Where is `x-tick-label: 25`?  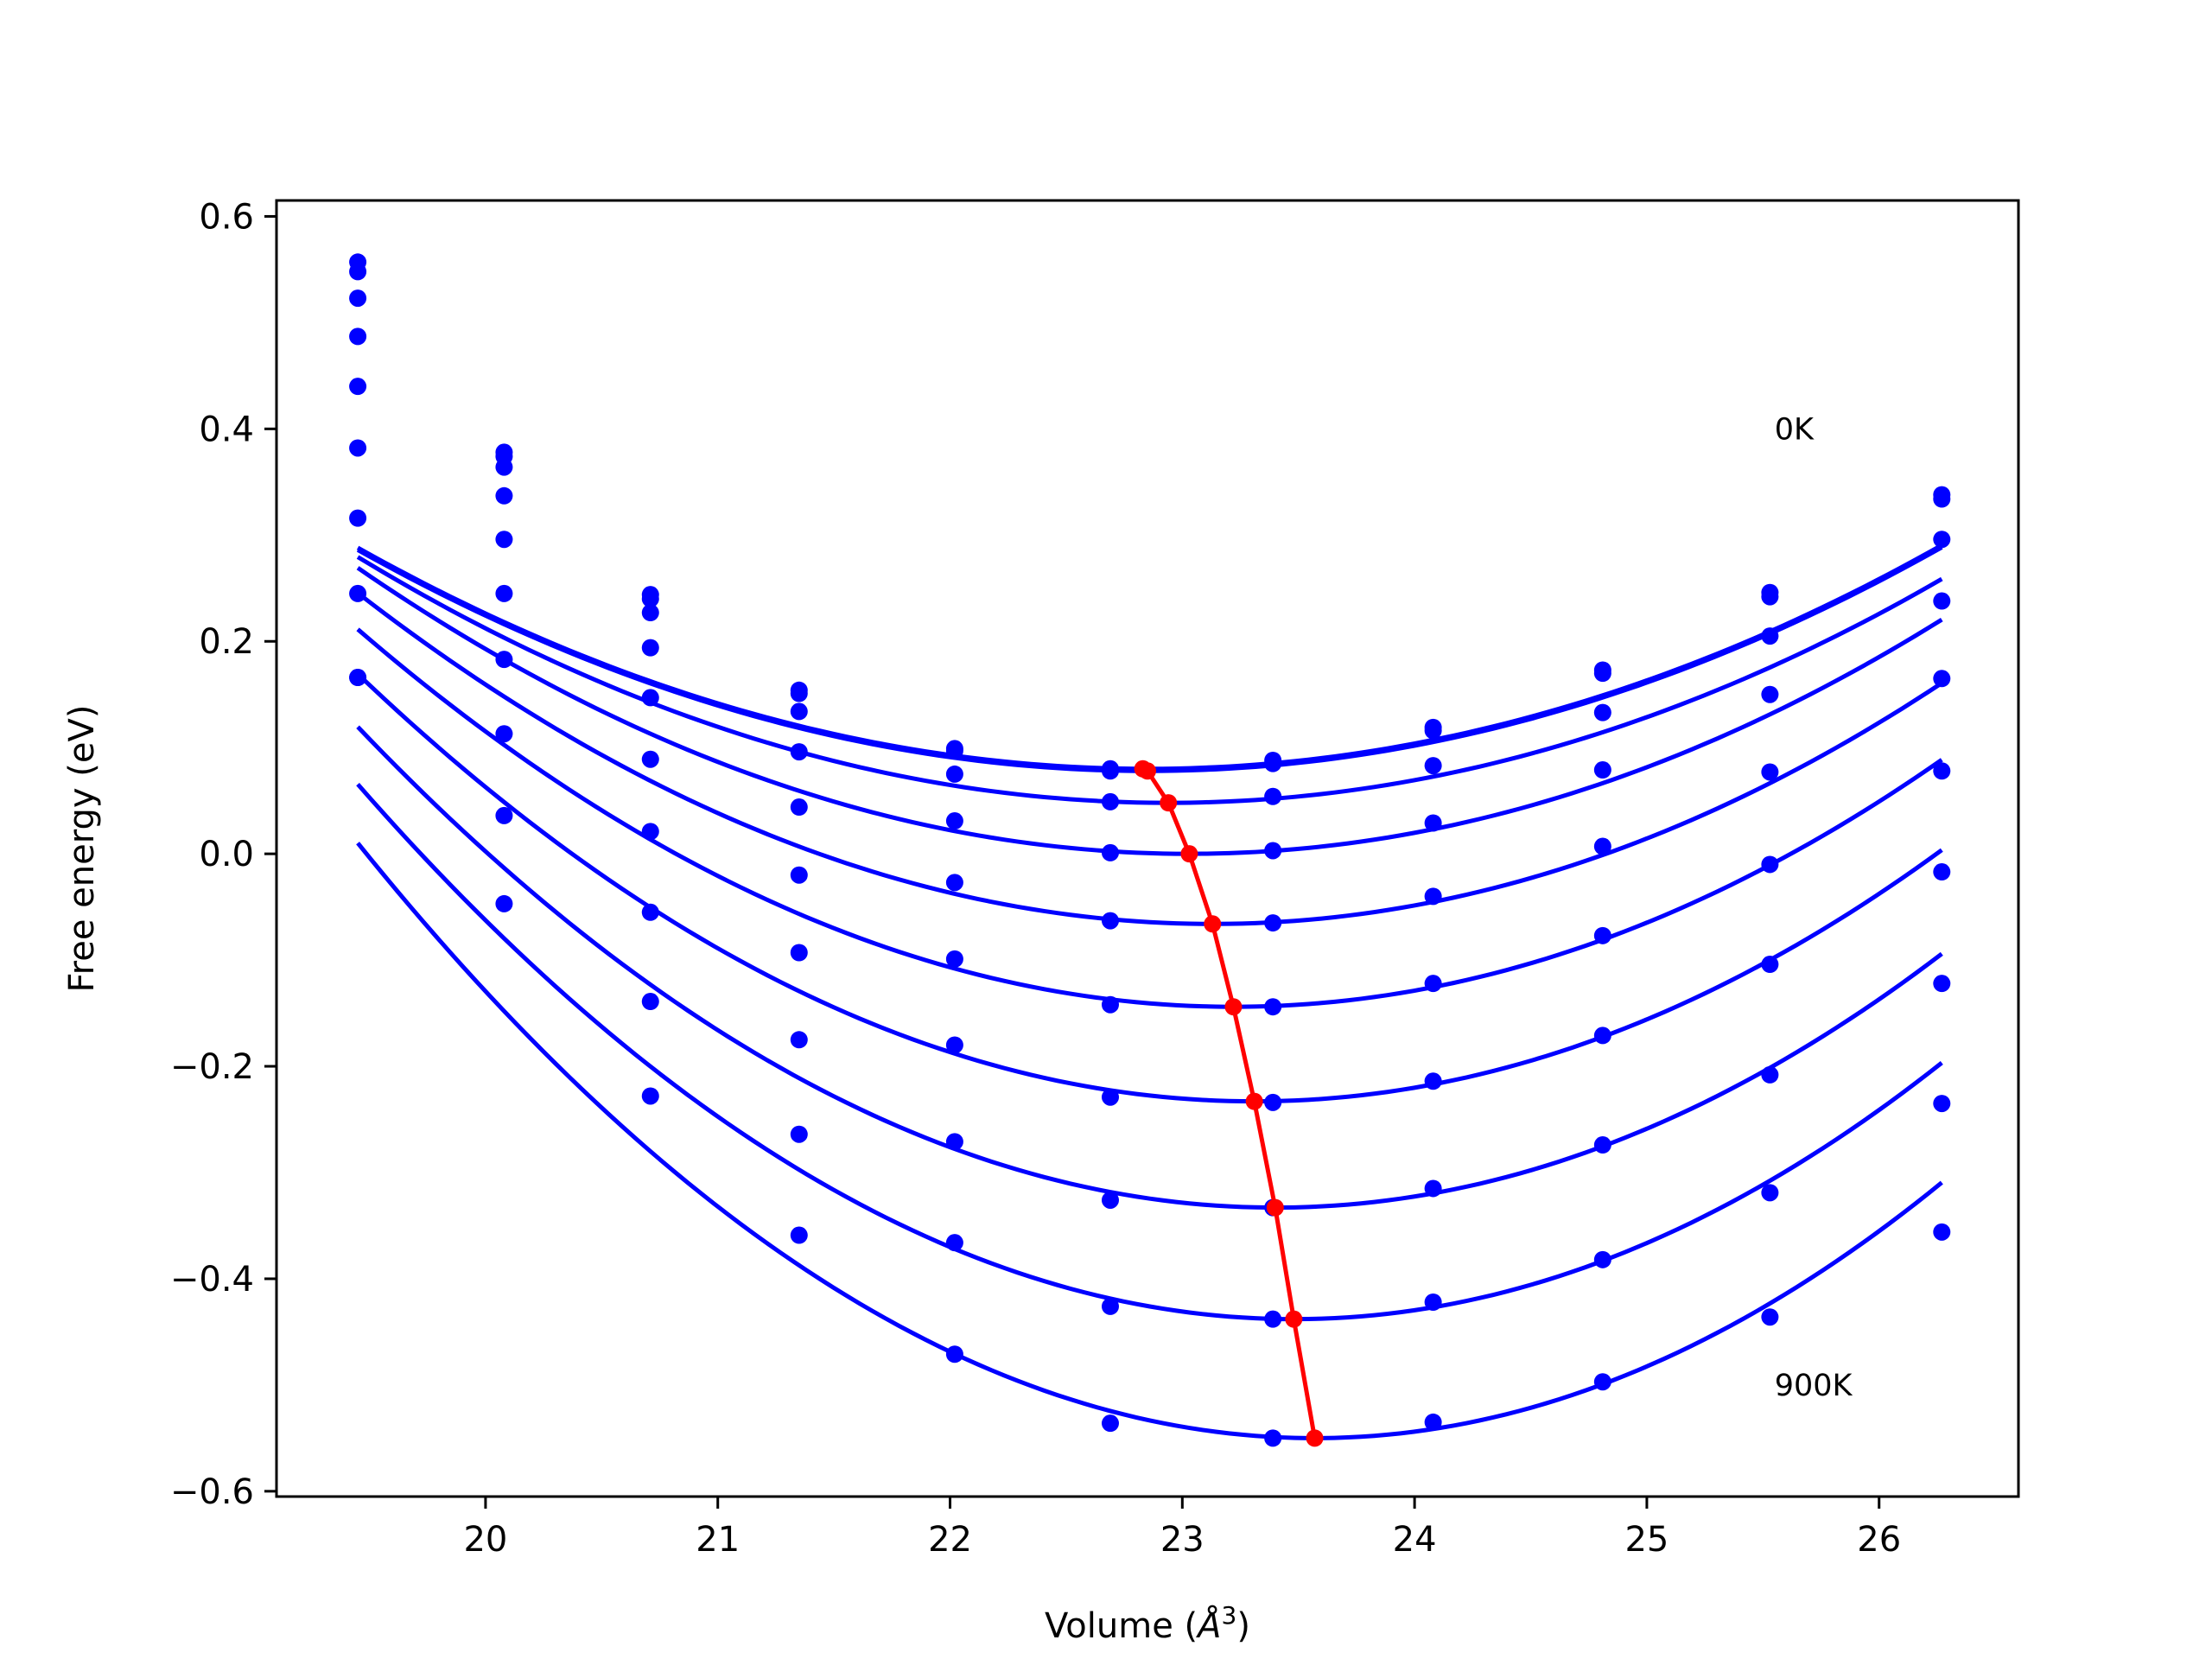
x-tick-label: 25 is located at coordinates (1646, 1540).